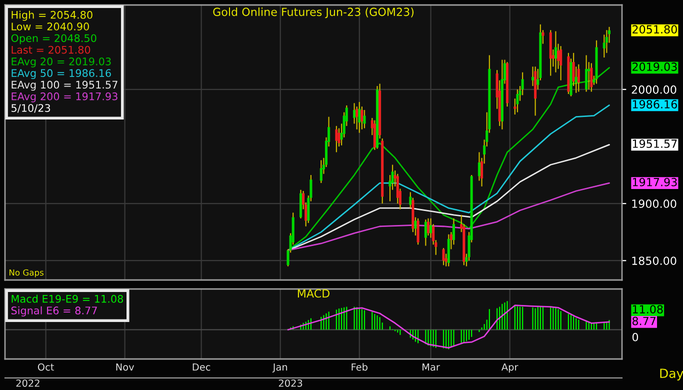 The width and height of the screenshot is (683, 390). I want to click on x-tick-label: Jan, so click(280, 367).